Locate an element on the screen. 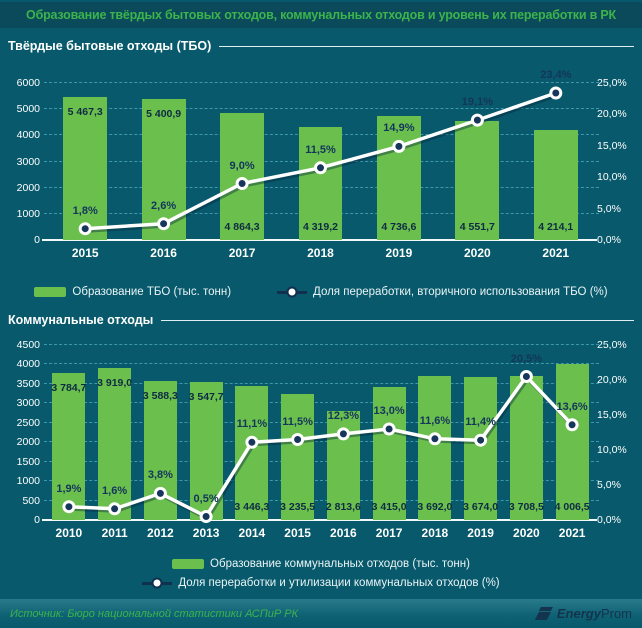 This screenshot has width=642, height=628. y2-axis-tick: 20,0% is located at coordinates (612, 114).